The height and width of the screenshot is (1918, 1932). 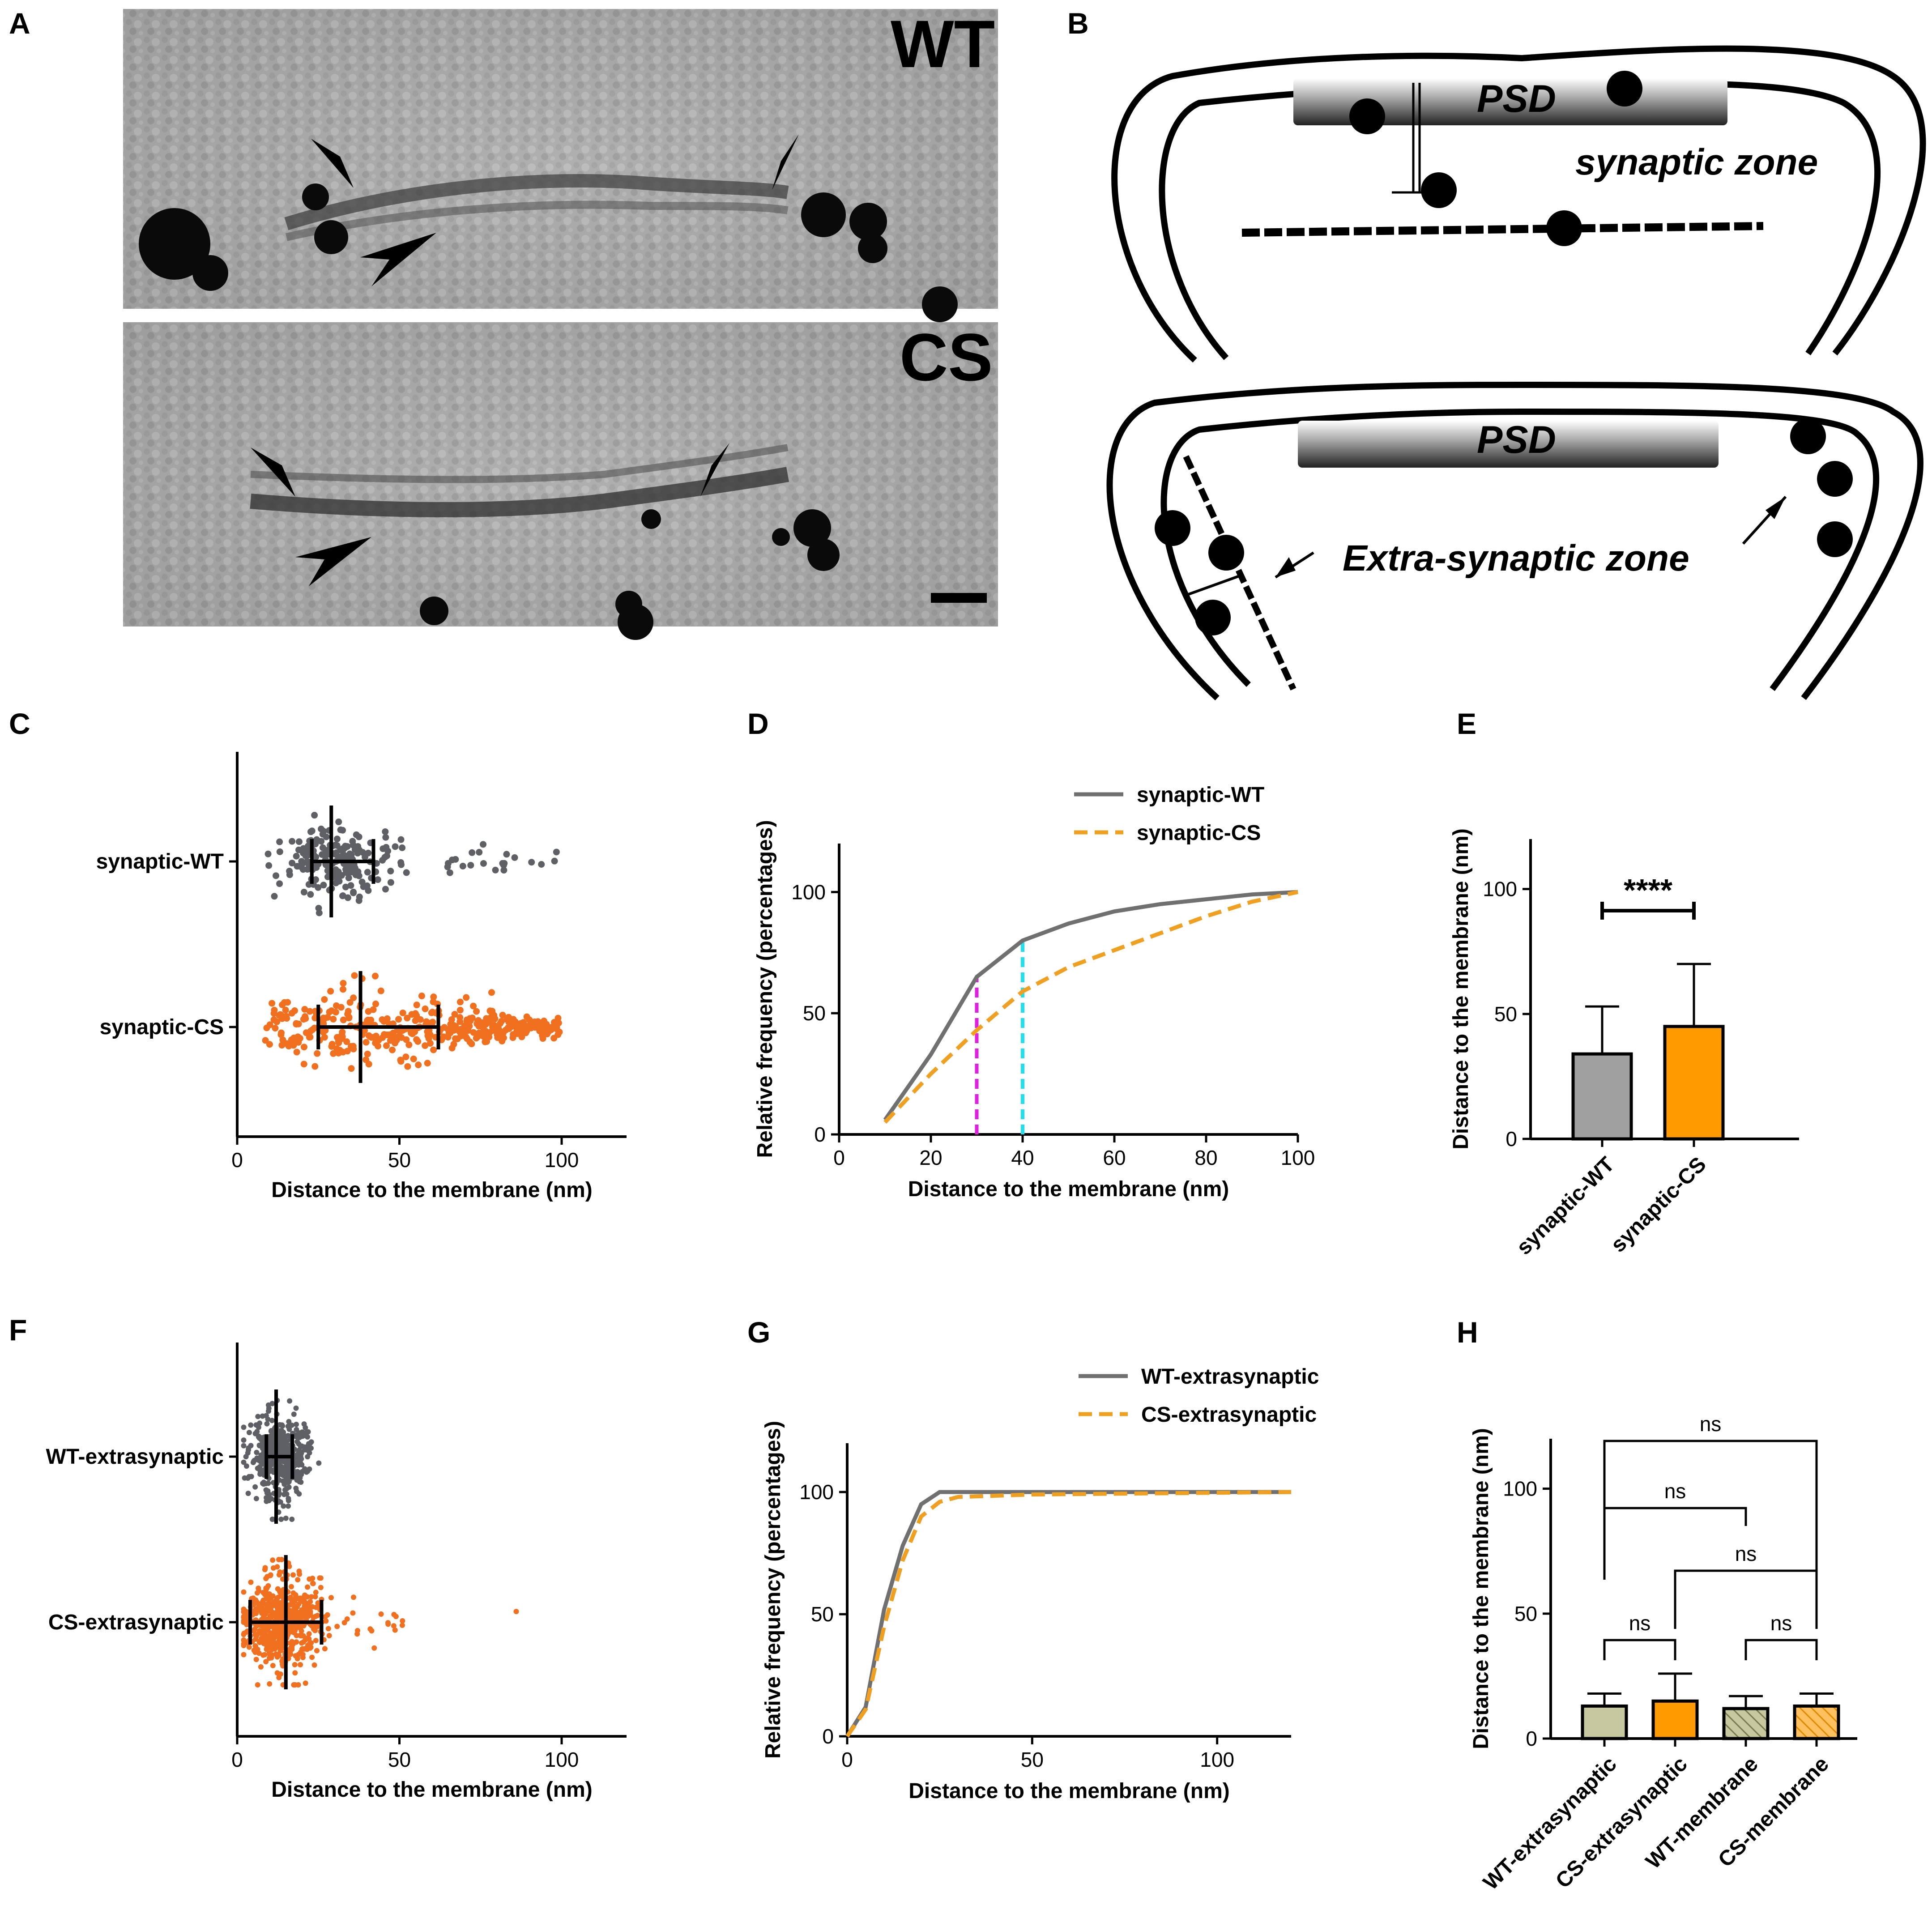 I want to click on x-tick-label: 60, so click(x=1114, y=1157).